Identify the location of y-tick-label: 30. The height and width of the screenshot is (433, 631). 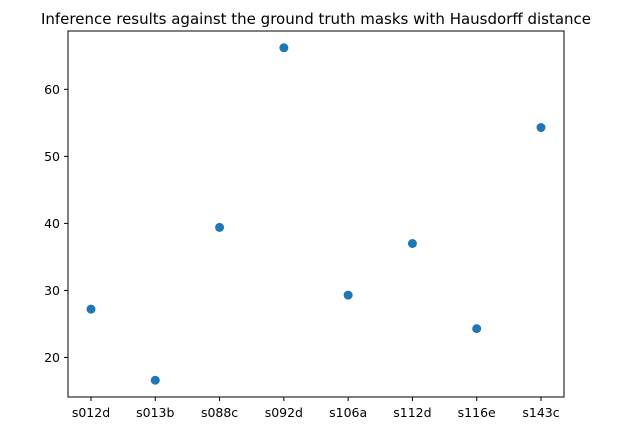
(52, 290).